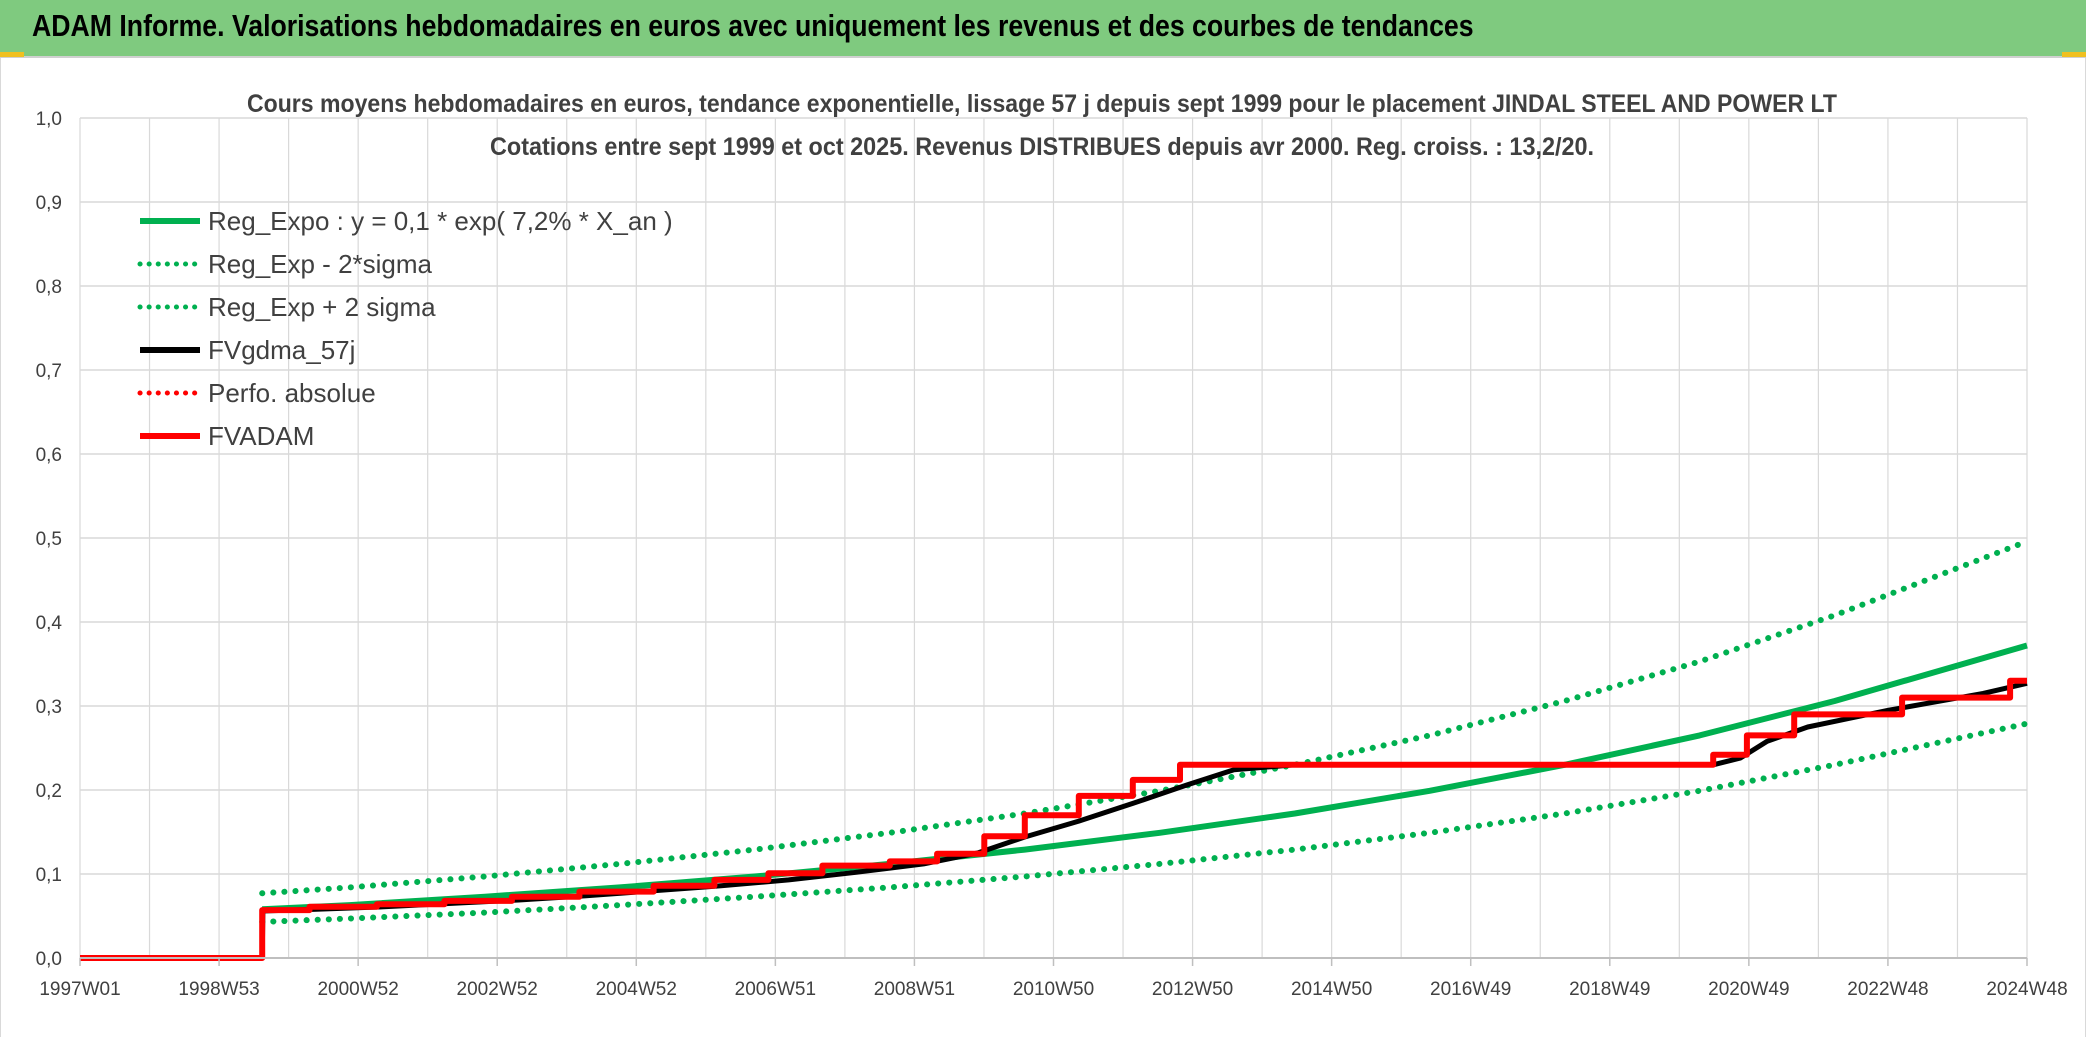  What do you see at coordinates (1053, 989) in the screenshot?
I see `x-tick-label: 2010W50` at bounding box center [1053, 989].